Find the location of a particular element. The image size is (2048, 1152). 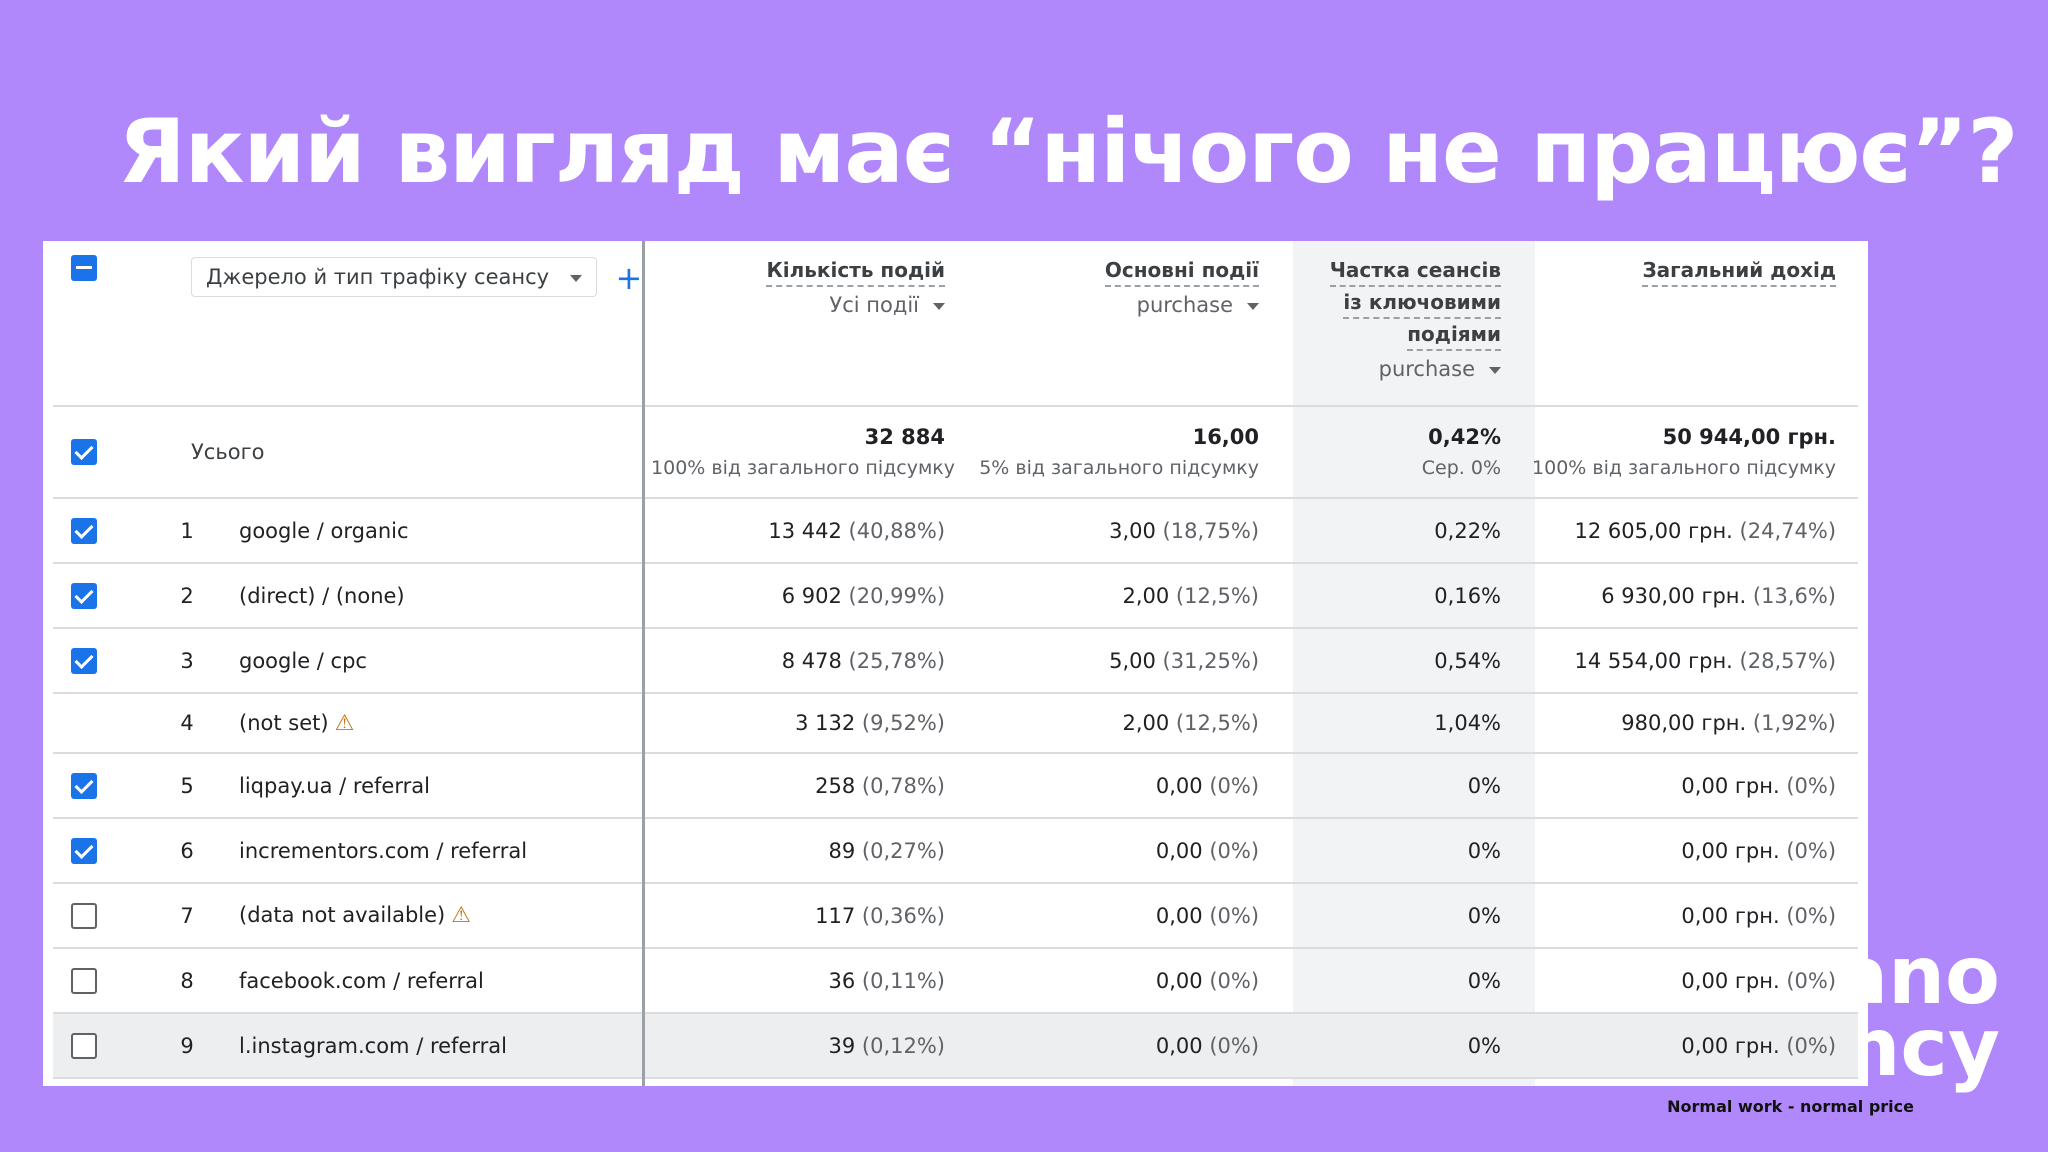

row-dimension-value: (not set) is located at coordinates (284, 722).